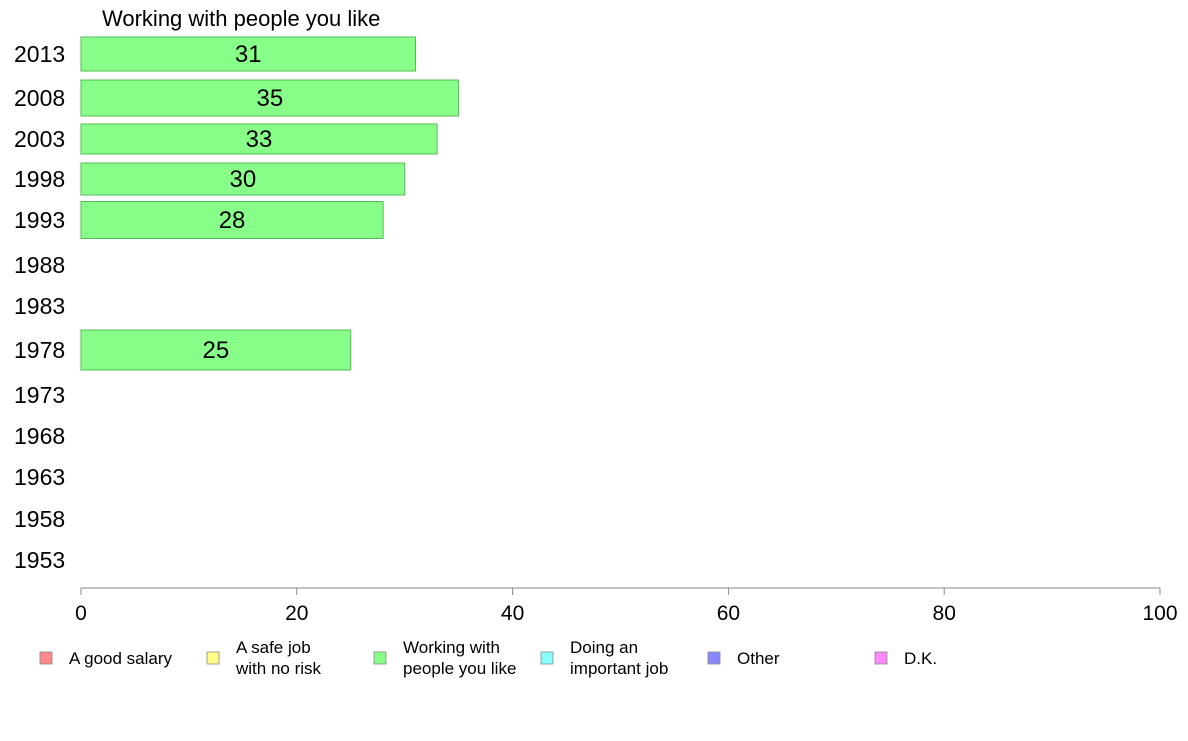 The width and height of the screenshot is (1188, 741). What do you see at coordinates (728, 613) in the screenshot?
I see `x-tick-label: 60` at bounding box center [728, 613].